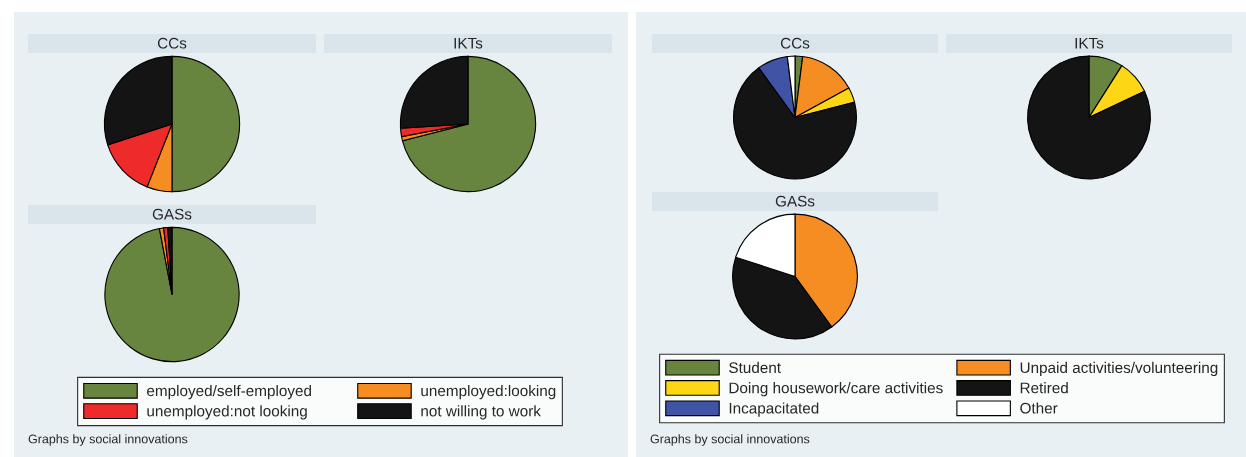 The image size is (1246, 457). Describe the element at coordinates (227, 412) in the screenshot. I see `legend-label: unemployed:not looking` at that location.